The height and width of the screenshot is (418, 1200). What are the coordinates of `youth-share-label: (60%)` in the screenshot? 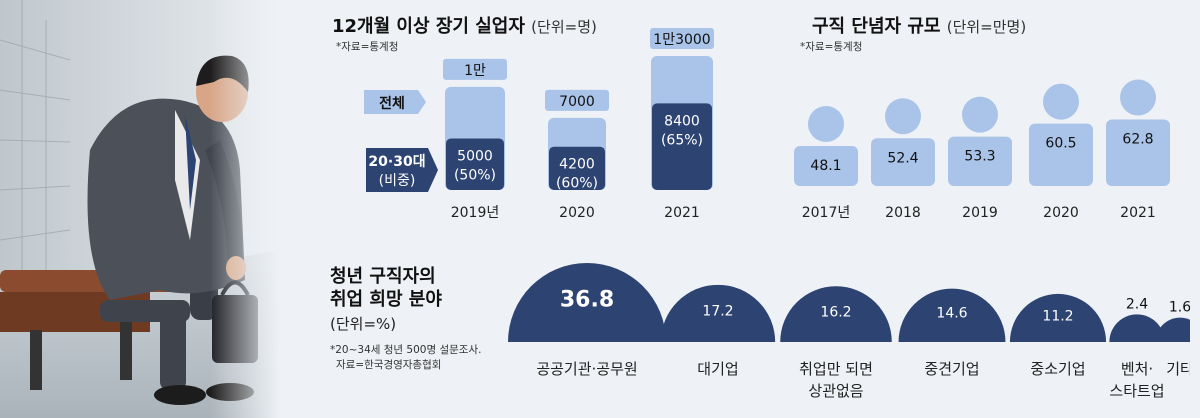 It's located at (577, 184).